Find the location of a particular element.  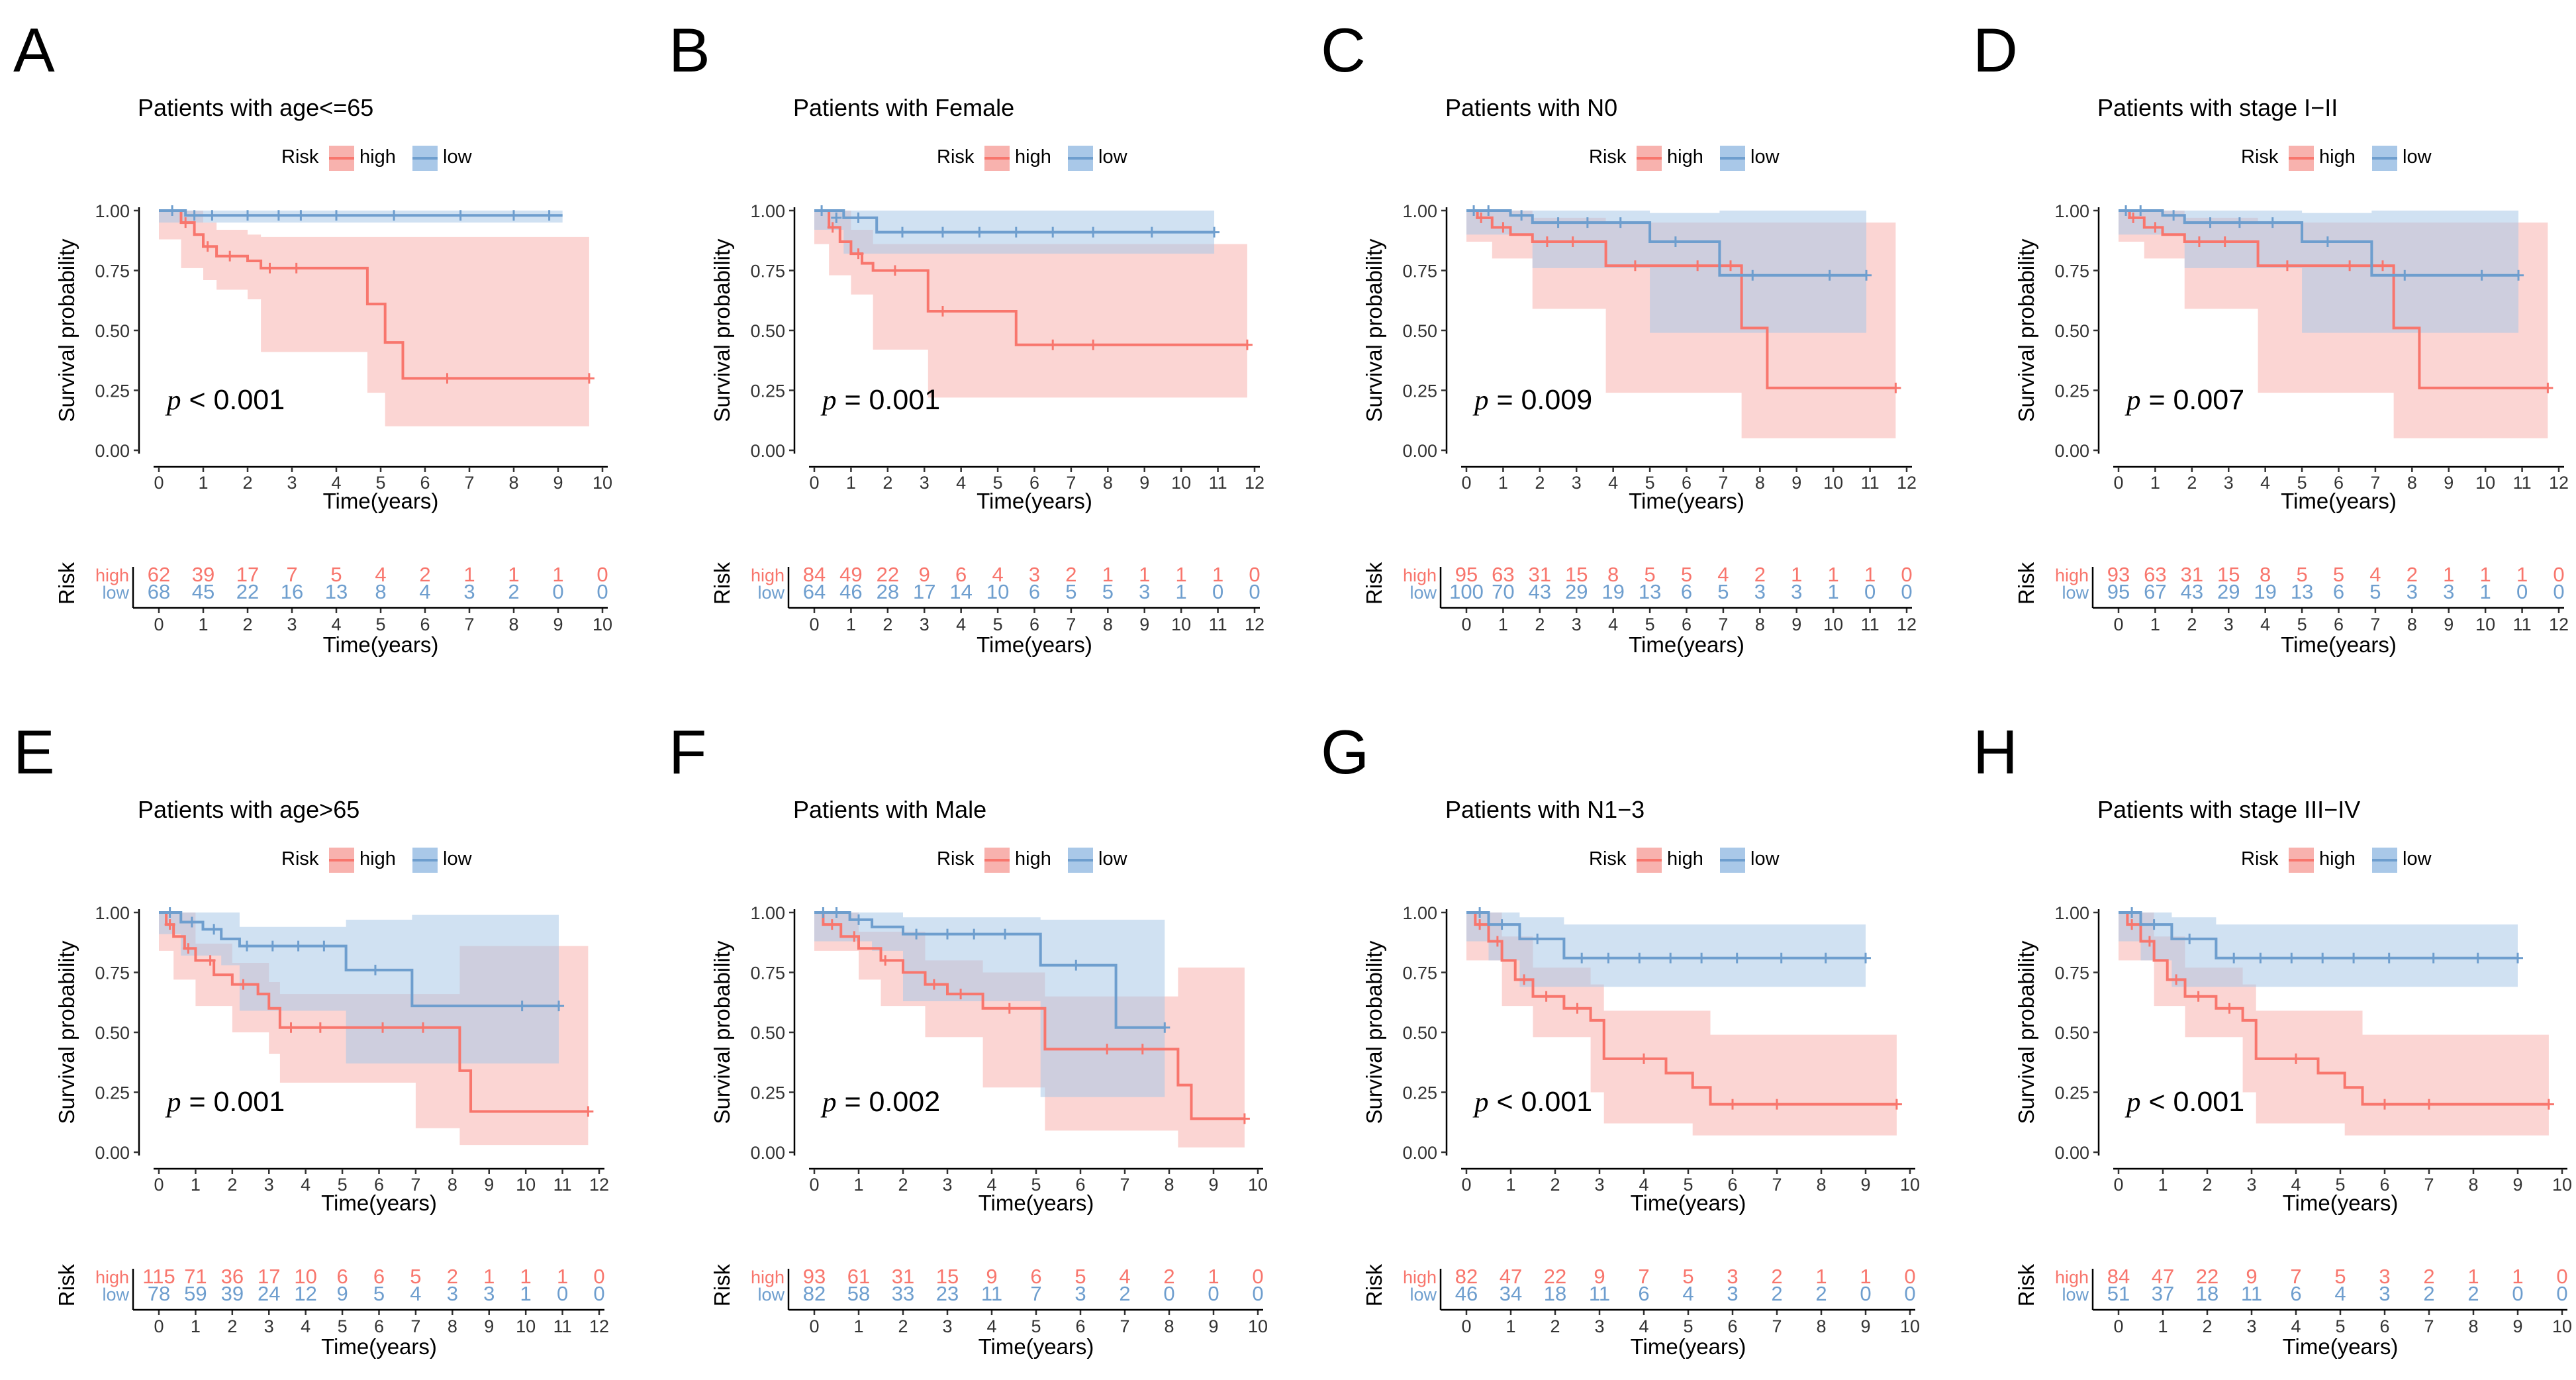

risk-count-low: 4 is located at coordinates (424, 591).